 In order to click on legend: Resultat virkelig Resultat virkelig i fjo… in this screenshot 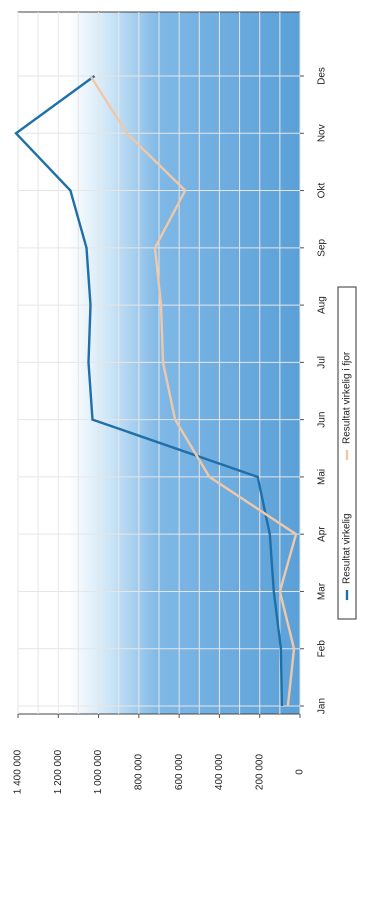, I will do `click(347, 453)`.